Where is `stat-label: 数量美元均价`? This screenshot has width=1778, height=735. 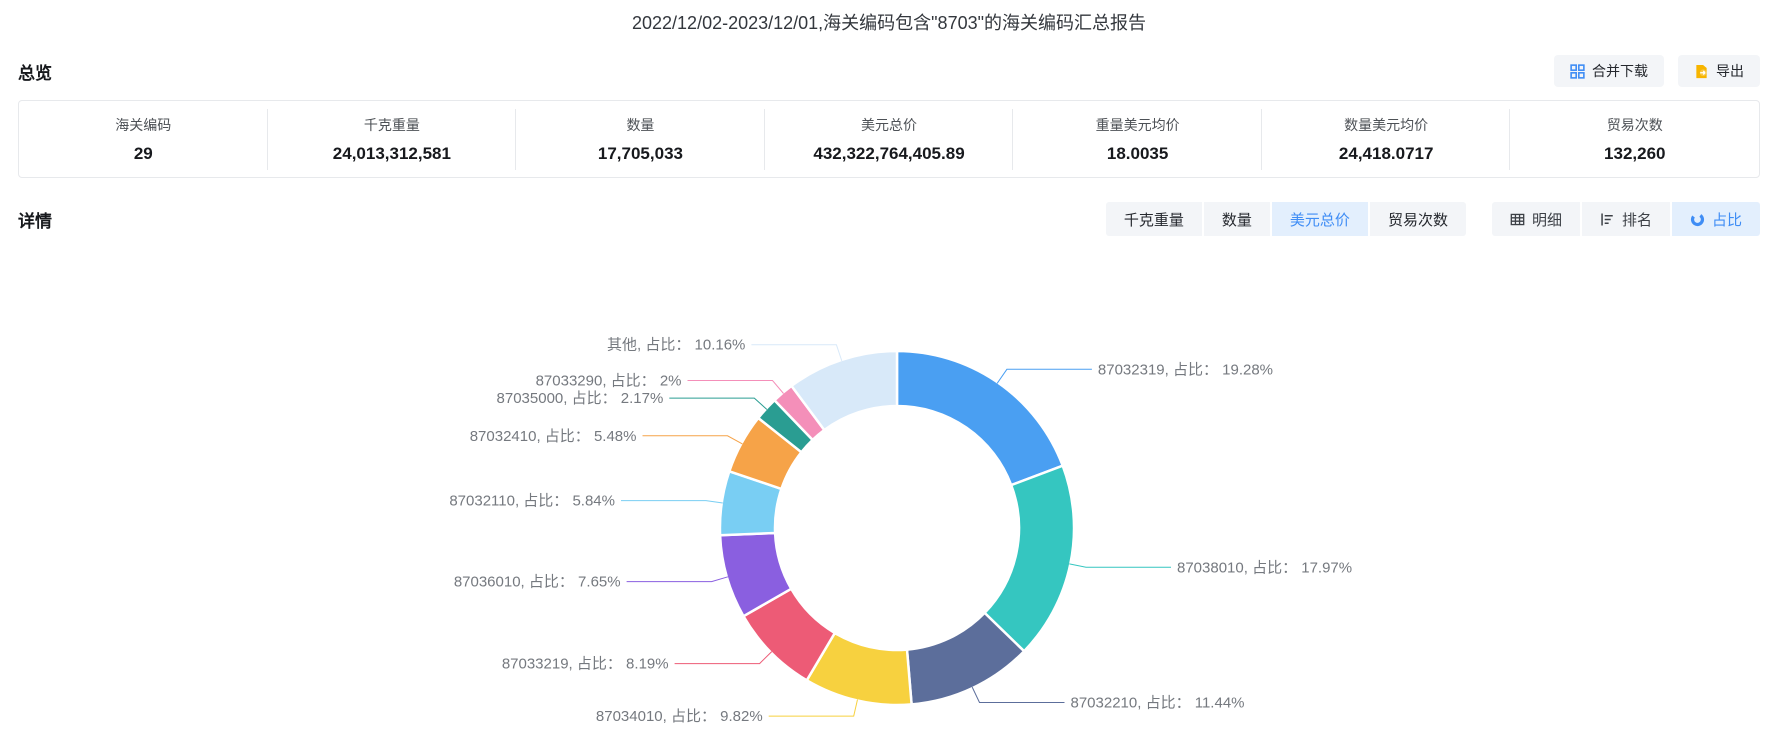 stat-label: 数量美元均价 is located at coordinates (1386, 124).